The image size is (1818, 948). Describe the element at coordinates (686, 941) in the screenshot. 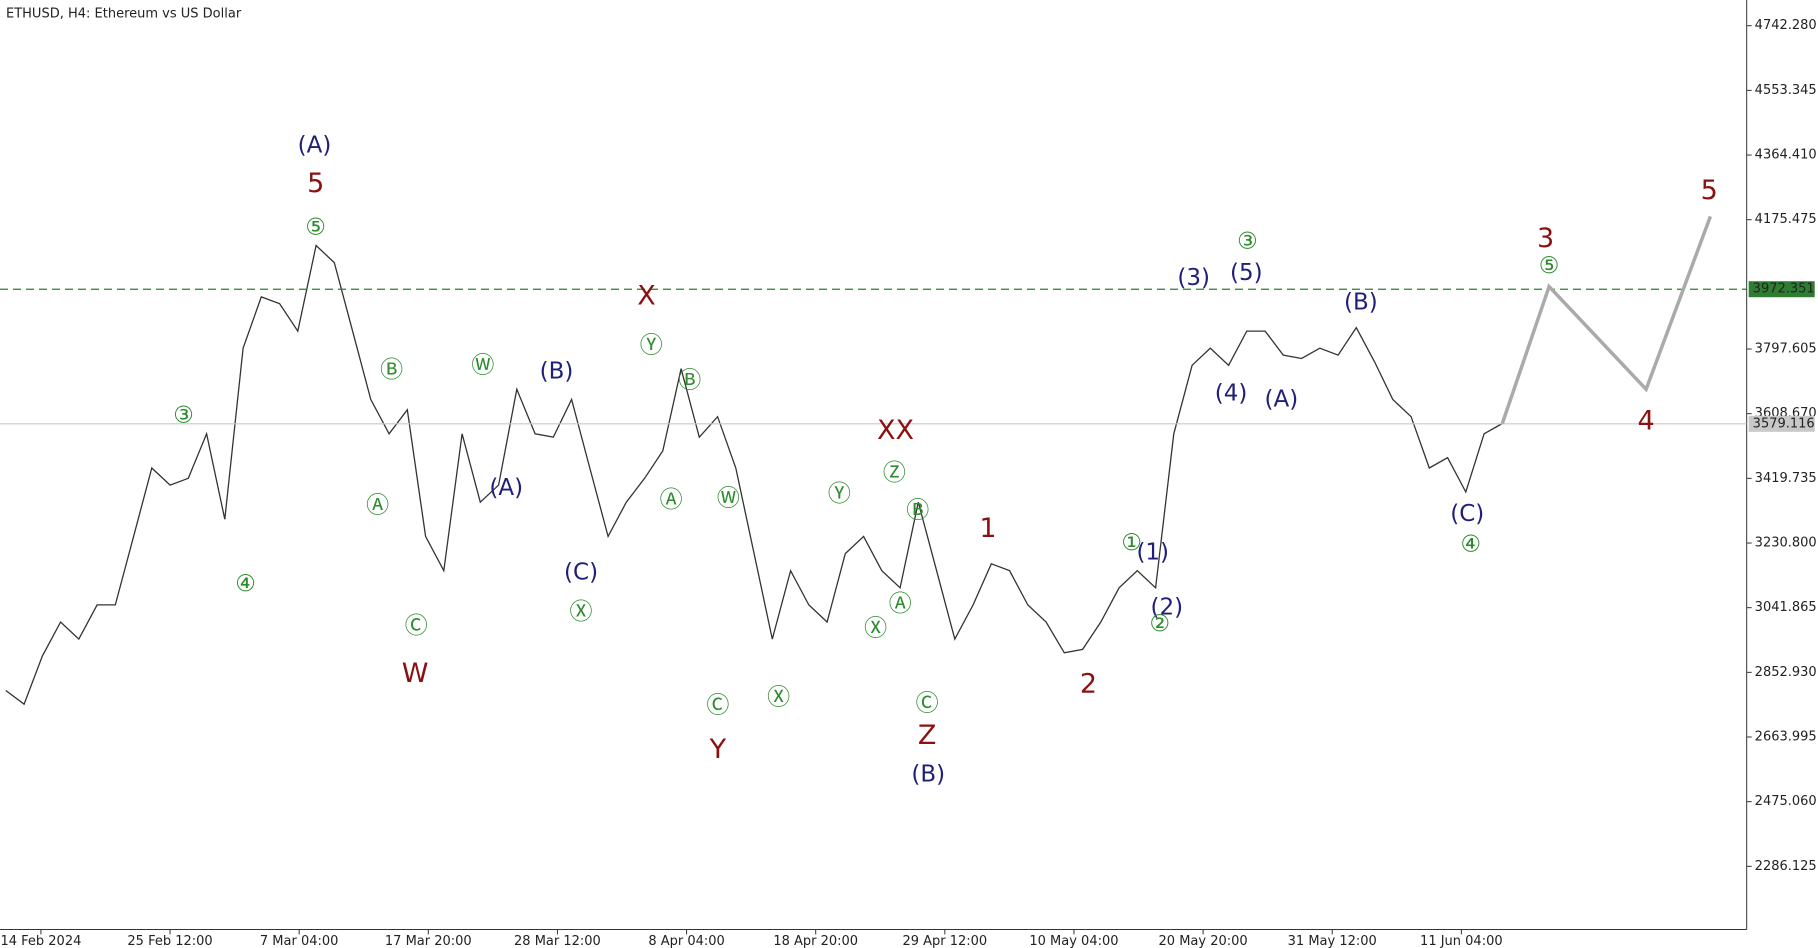

I see `x-tick-label: 8 Apr 04:00` at that location.